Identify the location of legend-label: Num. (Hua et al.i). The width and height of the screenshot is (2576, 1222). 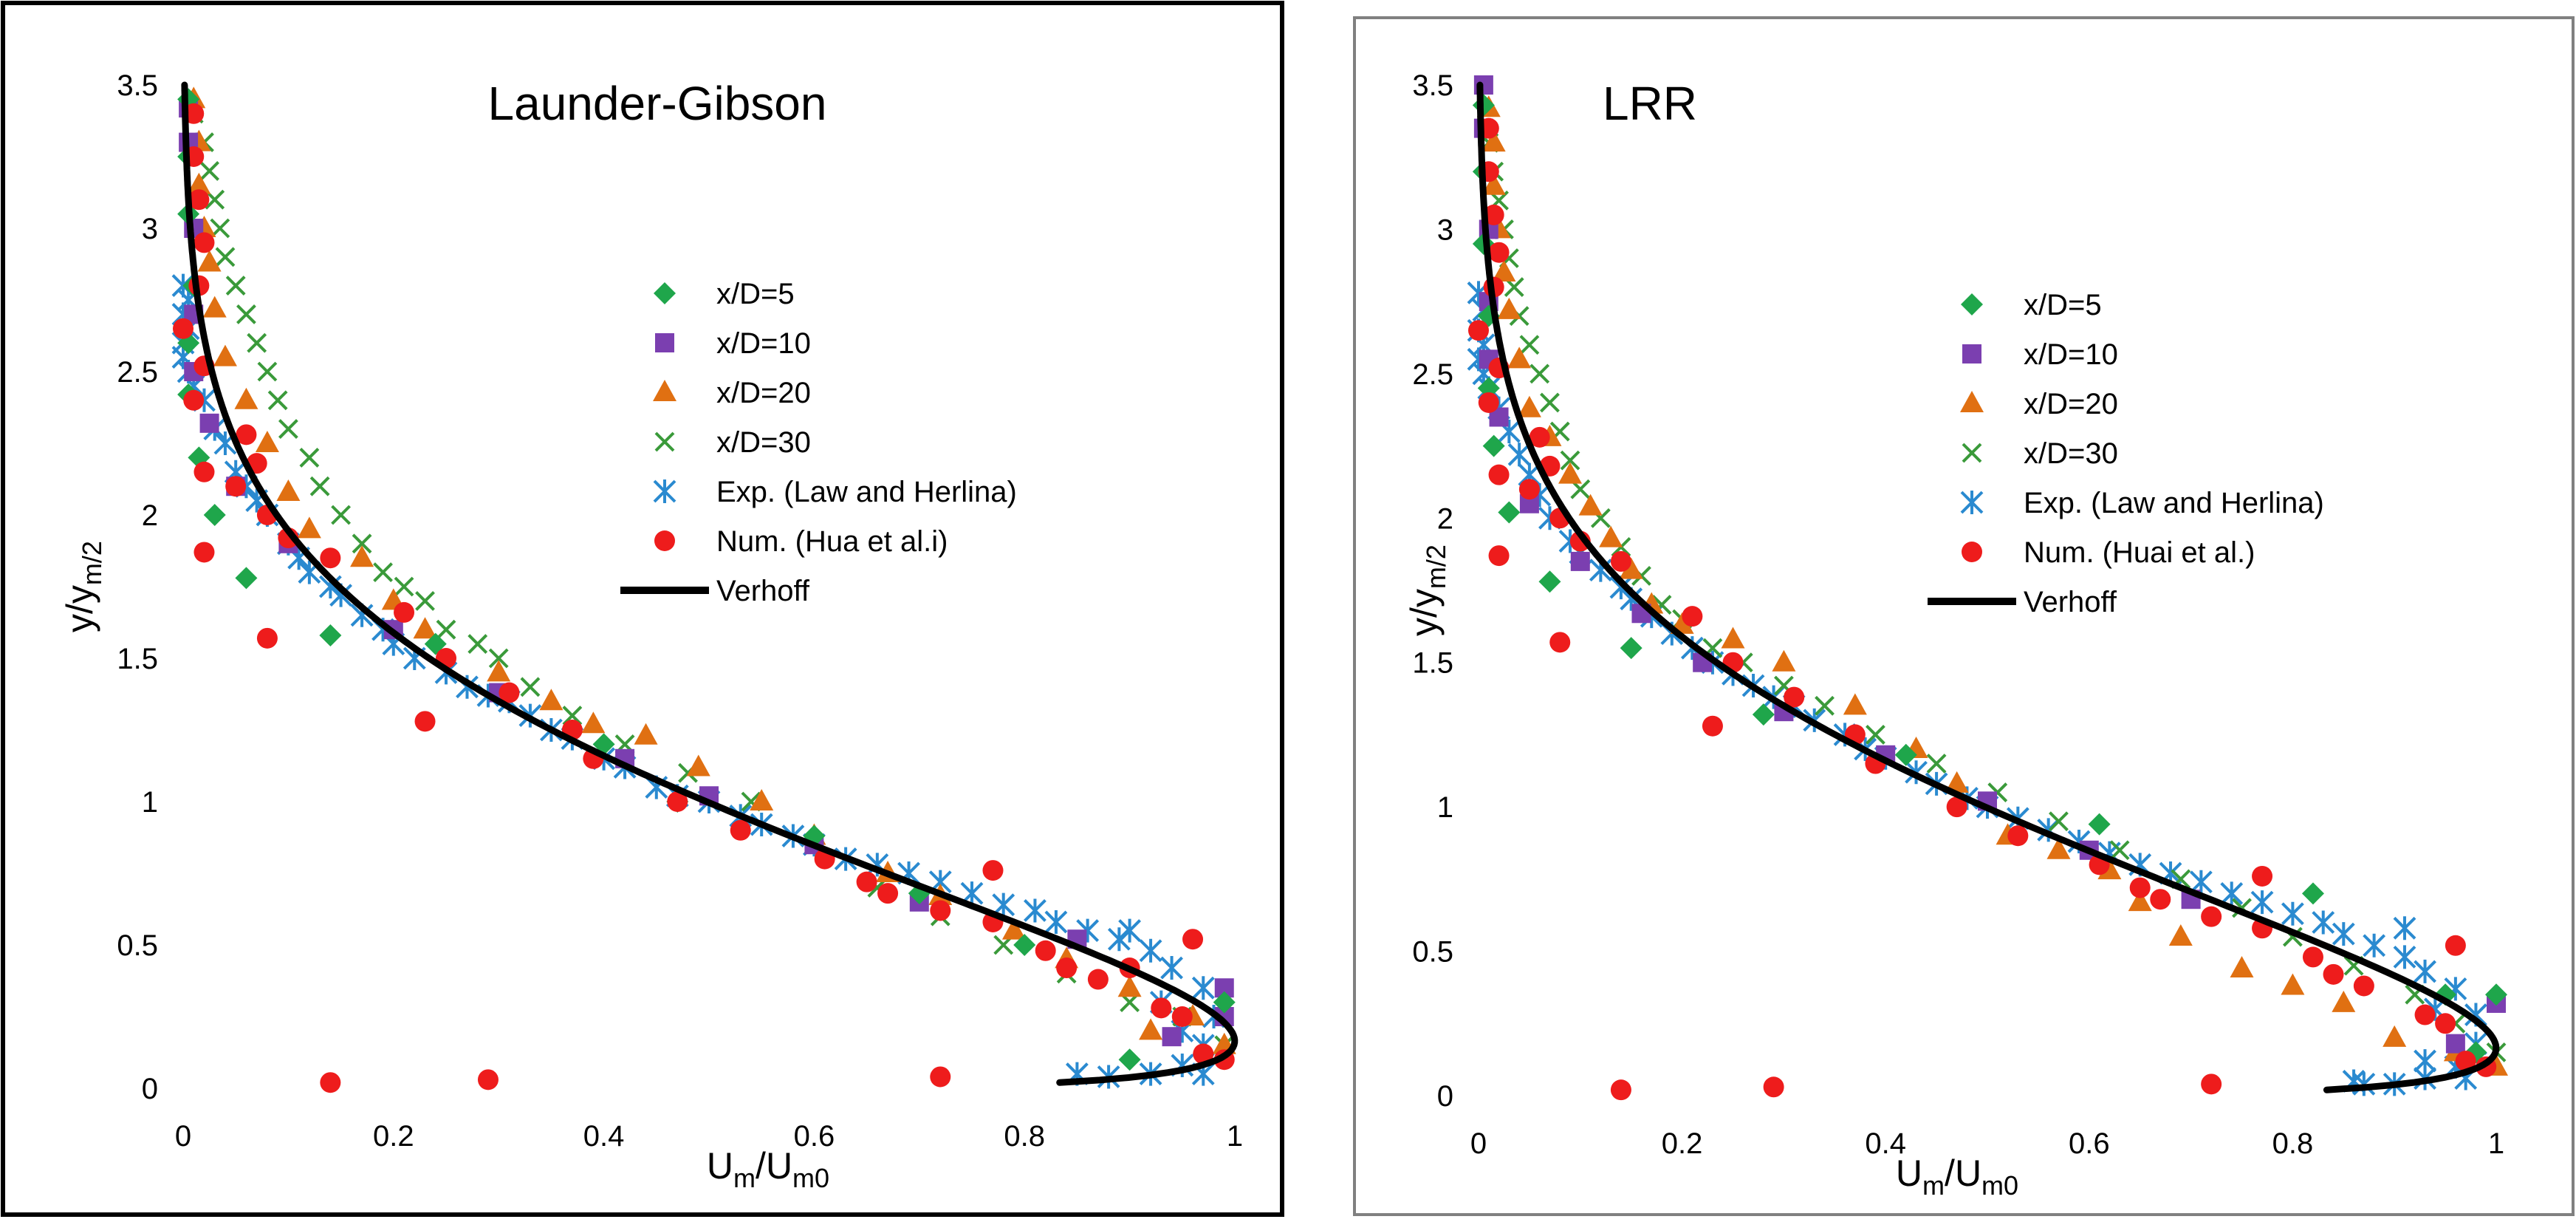
(832, 541).